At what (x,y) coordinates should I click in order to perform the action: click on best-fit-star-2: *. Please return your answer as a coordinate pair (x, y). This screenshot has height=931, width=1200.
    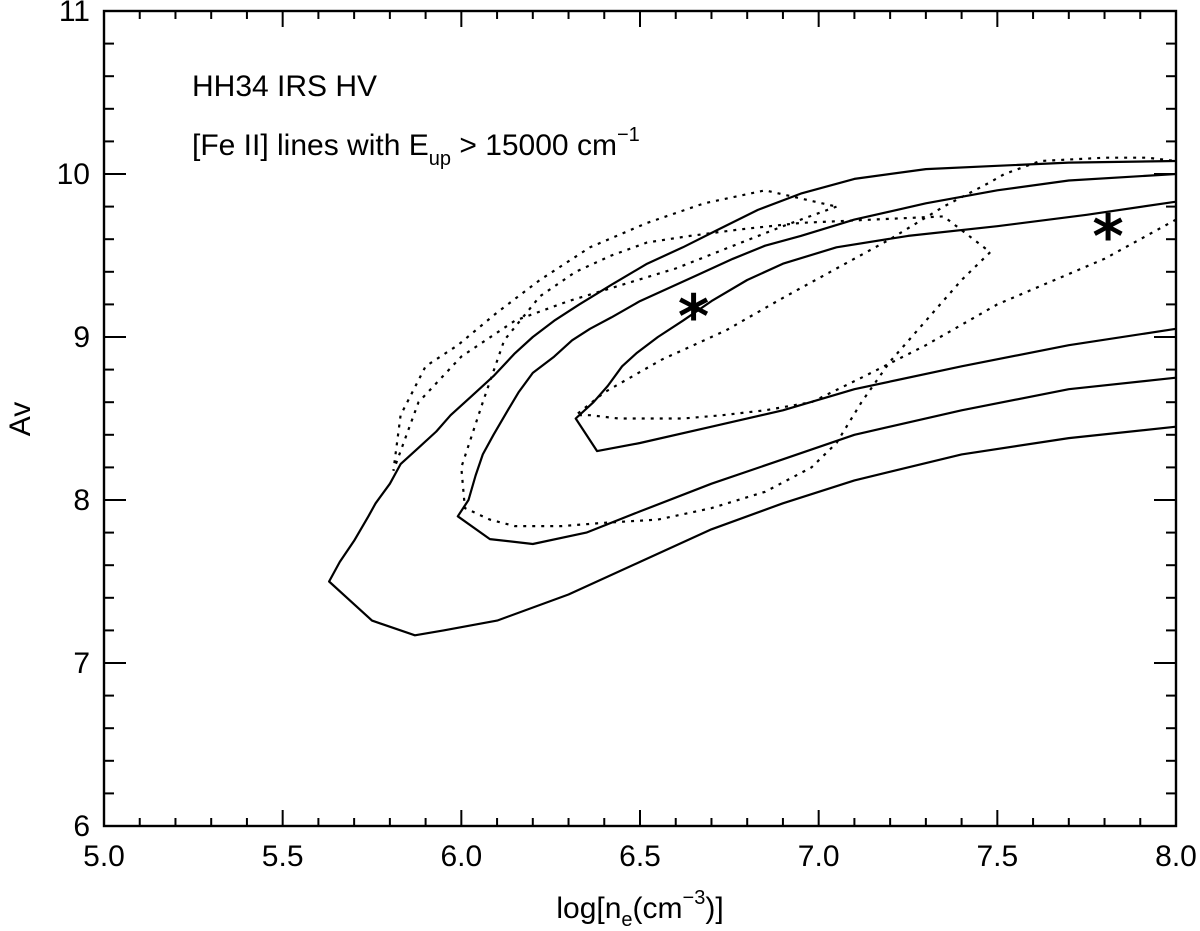
    Looking at the image, I should click on (1107, 237).